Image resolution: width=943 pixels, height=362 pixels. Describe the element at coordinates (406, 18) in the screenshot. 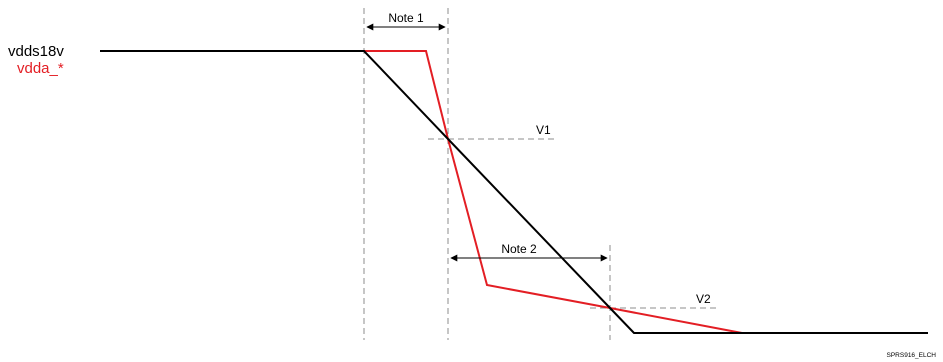

I see `note1-label: Note 1` at that location.